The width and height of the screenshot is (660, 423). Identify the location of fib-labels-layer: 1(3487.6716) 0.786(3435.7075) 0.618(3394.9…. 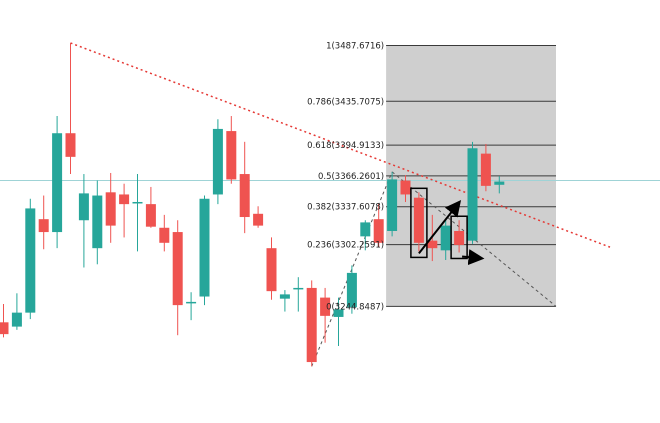
(345, 176).